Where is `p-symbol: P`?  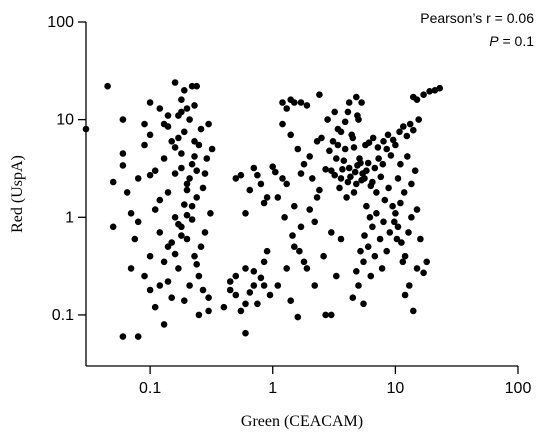
p-symbol: P is located at coordinates (494, 41).